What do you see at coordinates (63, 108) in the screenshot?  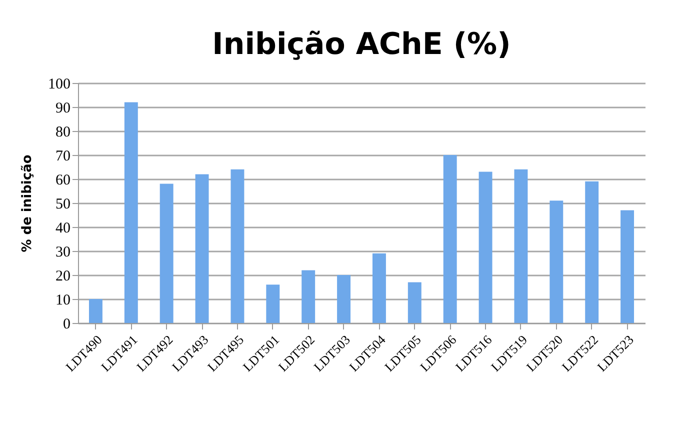 I see `y-tick-label: 90` at bounding box center [63, 108].